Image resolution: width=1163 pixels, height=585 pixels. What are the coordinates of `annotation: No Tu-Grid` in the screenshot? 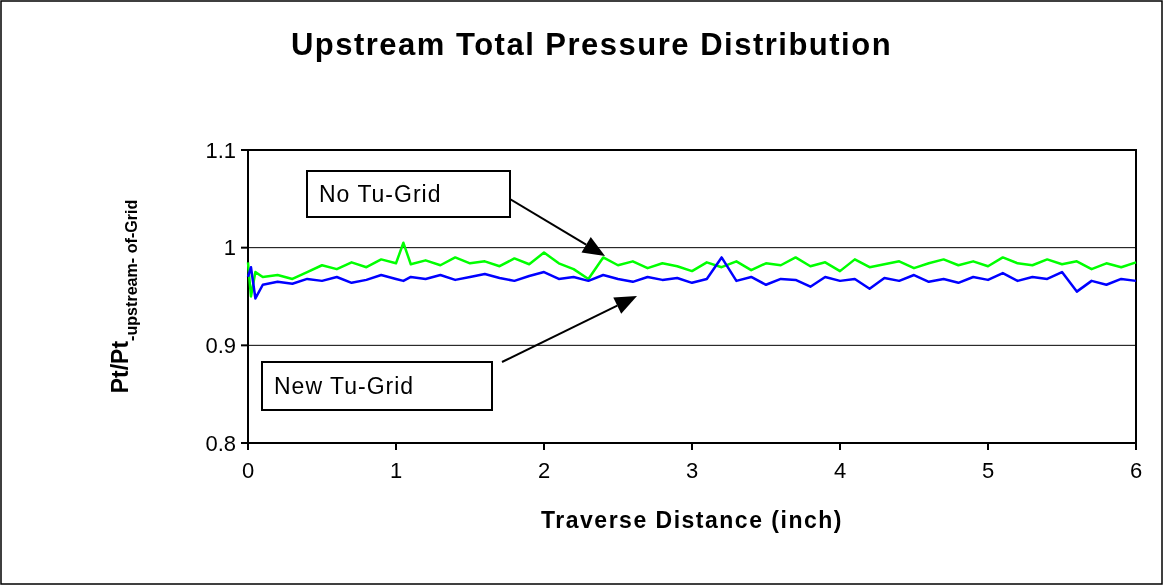 It's located at (380, 194).